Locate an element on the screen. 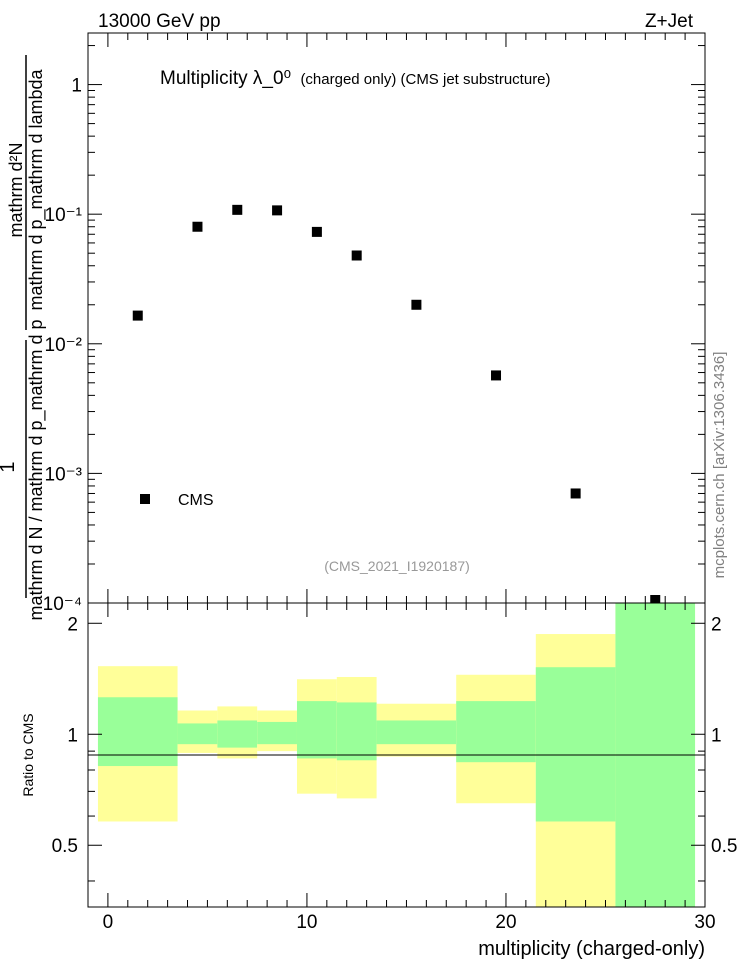 This screenshot has height=972, width=746. y-axis-label-one: 1 is located at coordinates (9, 466).